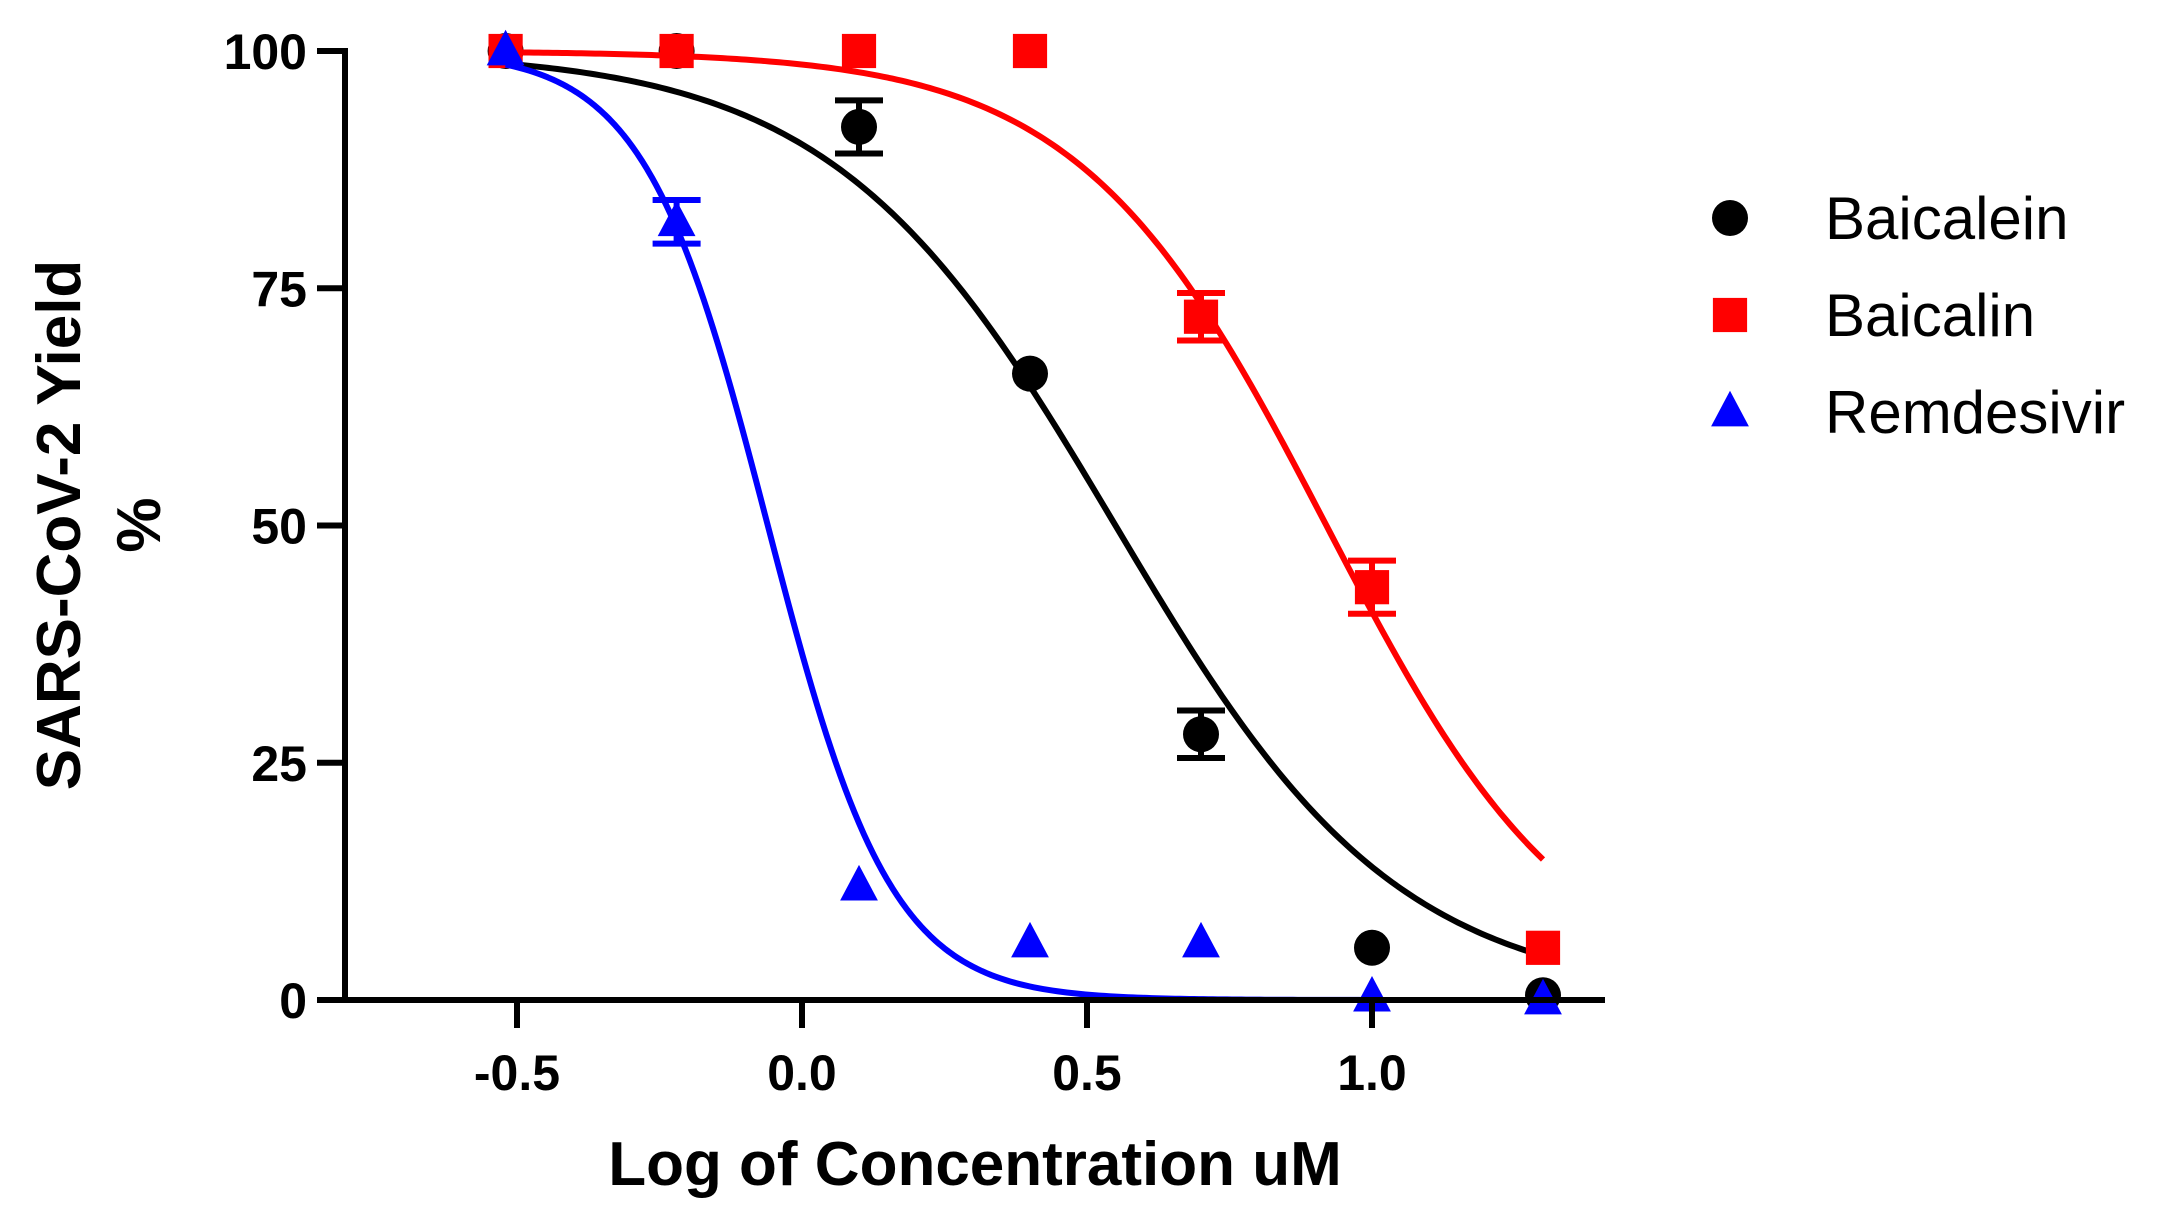  What do you see at coordinates (1930, 315) in the screenshot?
I see `legend-label: Baicalin` at bounding box center [1930, 315].